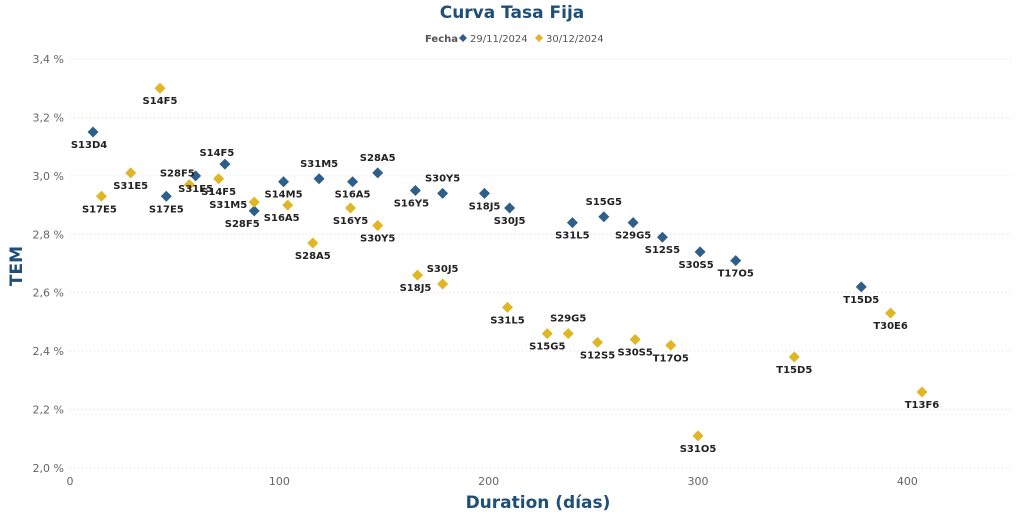 This screenshot has height=515, width=1024. I want to click on y-tick-label: 3,0 %, so click(48, 176).